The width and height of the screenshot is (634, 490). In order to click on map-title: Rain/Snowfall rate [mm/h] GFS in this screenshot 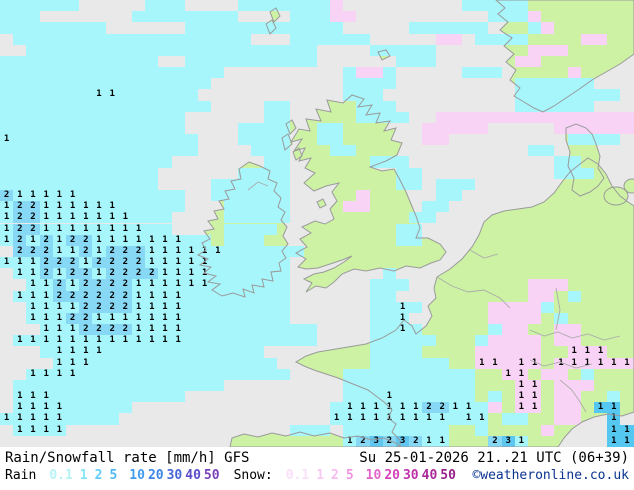, I will do `click(127, 458)`.